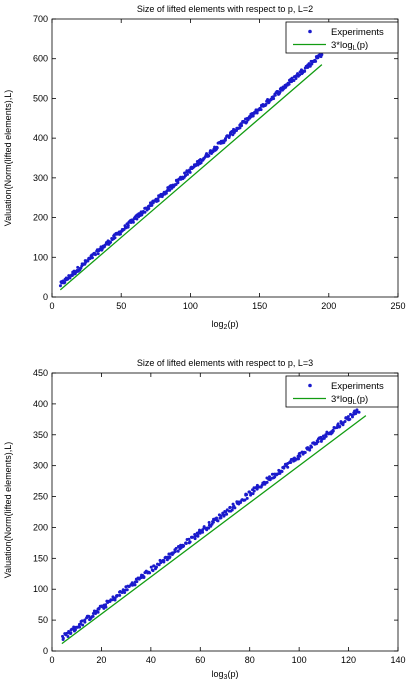 This screenshot has width=408, height=681. I want to click on x-tick-label: 250, so click(397, 306).